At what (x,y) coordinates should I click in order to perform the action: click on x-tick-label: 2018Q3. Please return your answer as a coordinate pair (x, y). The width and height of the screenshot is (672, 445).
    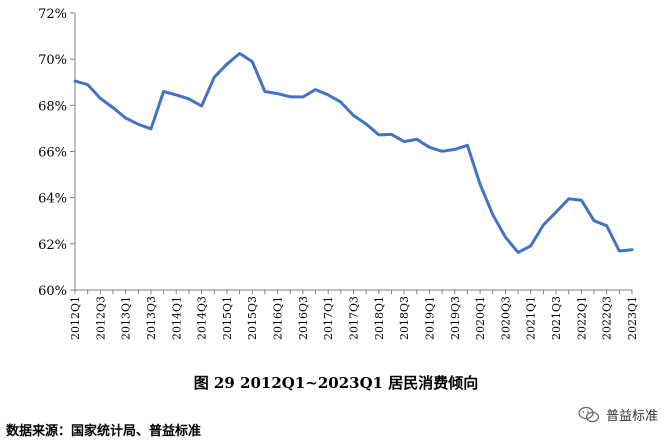
    Looking at the image, I should click on (404, 318).